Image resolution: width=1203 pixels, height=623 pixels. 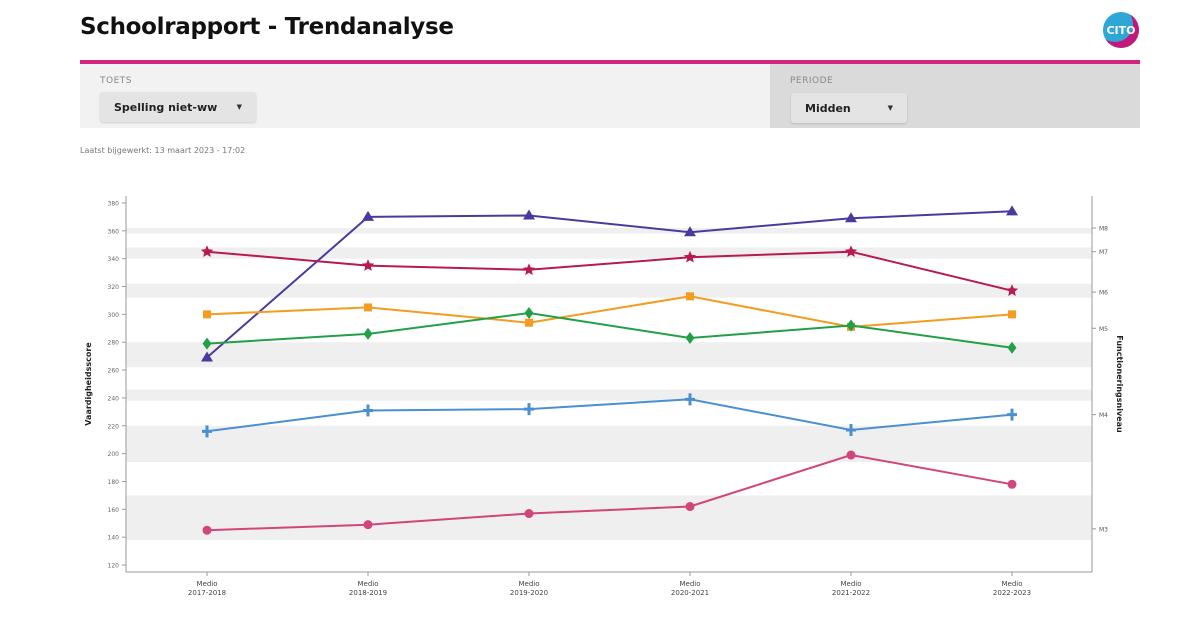 What do you see at coordinates (690, 588) in the screenshot?
I see `x-tick-label: Medio 2020-2021` at bounding box center [690, 588].